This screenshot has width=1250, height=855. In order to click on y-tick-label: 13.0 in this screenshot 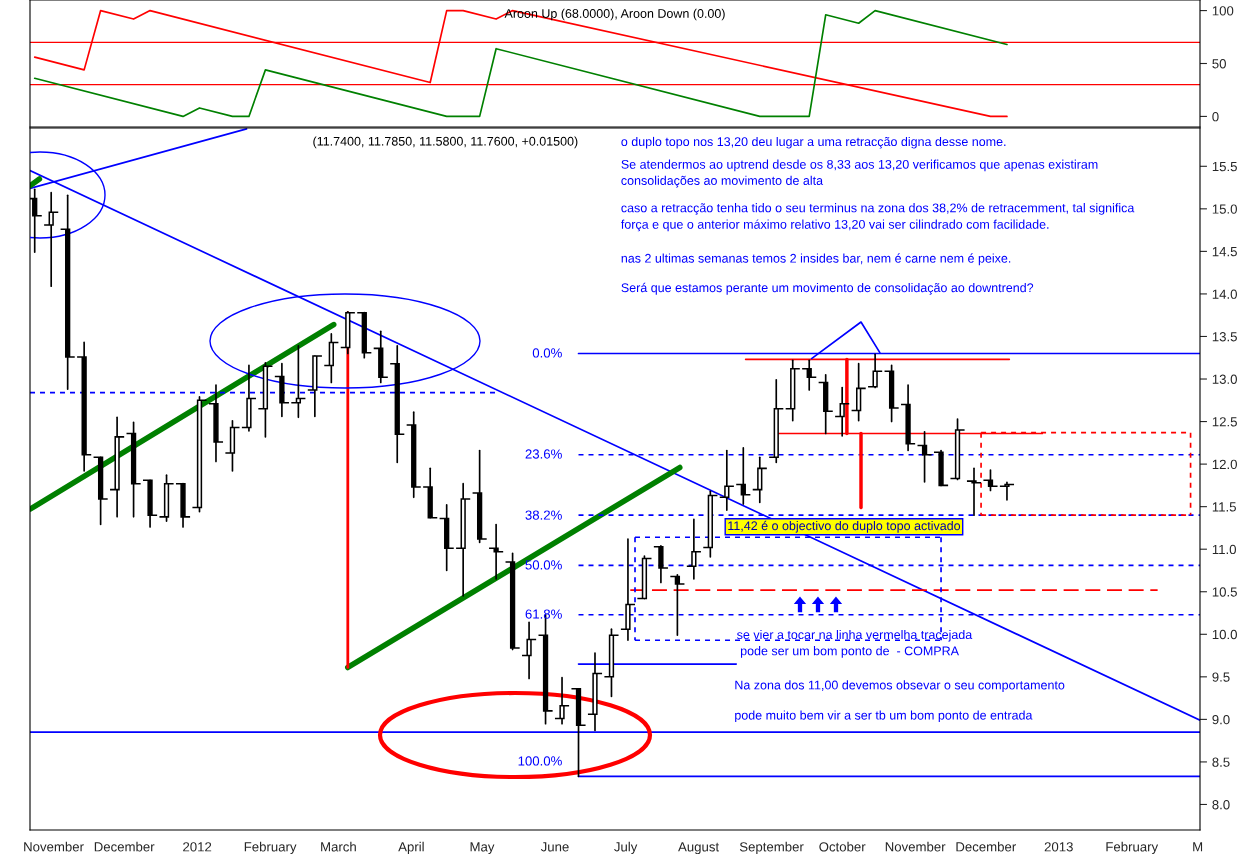, I will do `click(1224, 379)`.